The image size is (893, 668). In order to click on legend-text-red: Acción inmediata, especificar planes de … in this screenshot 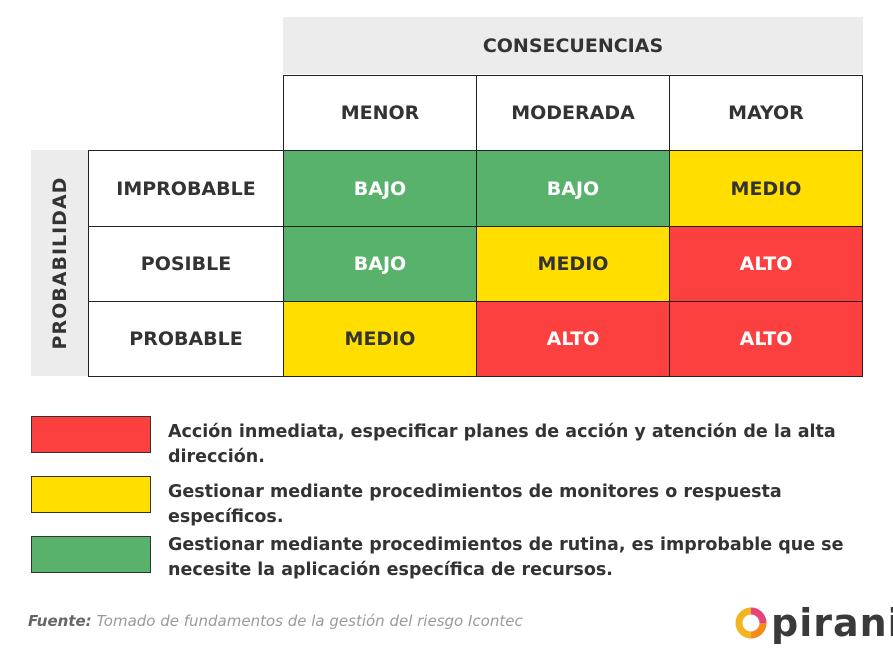, I will do `click(502, 444)`.